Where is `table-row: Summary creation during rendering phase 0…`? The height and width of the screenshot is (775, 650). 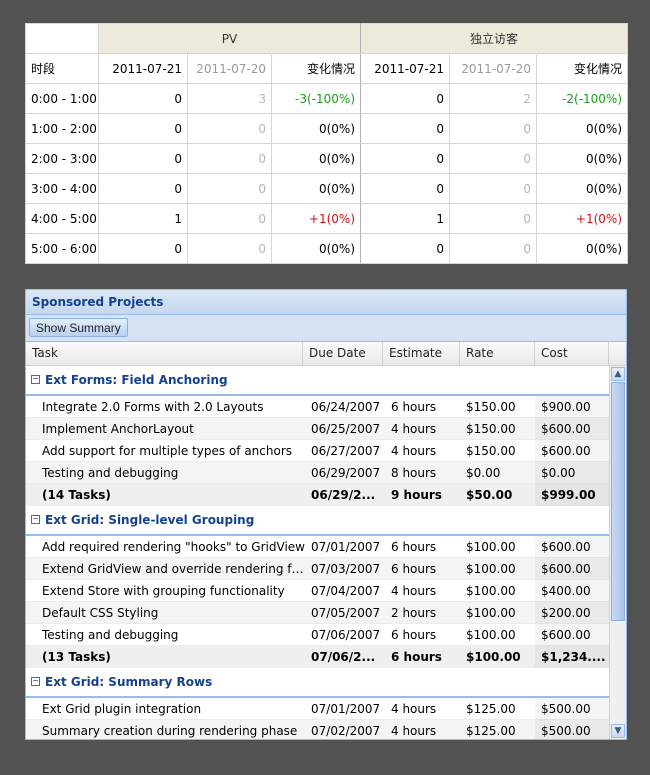
table-row: Summary creation during rendering phase 0… is located at coordinates (317, 729).